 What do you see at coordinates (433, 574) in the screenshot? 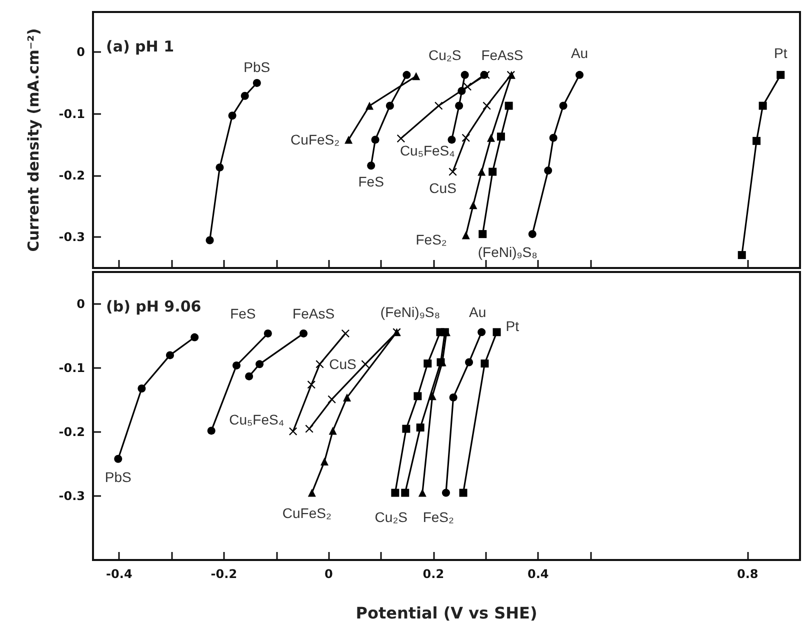
I see `x-tick-label: 0.2` at bounding box center [433, 574].